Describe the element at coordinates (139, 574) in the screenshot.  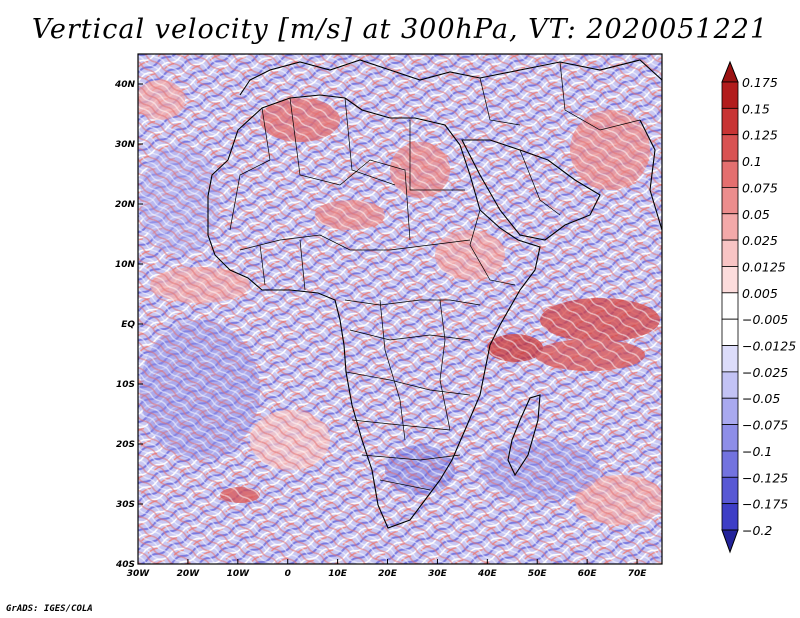
I see `lon-tick-label: 30W` at that location.